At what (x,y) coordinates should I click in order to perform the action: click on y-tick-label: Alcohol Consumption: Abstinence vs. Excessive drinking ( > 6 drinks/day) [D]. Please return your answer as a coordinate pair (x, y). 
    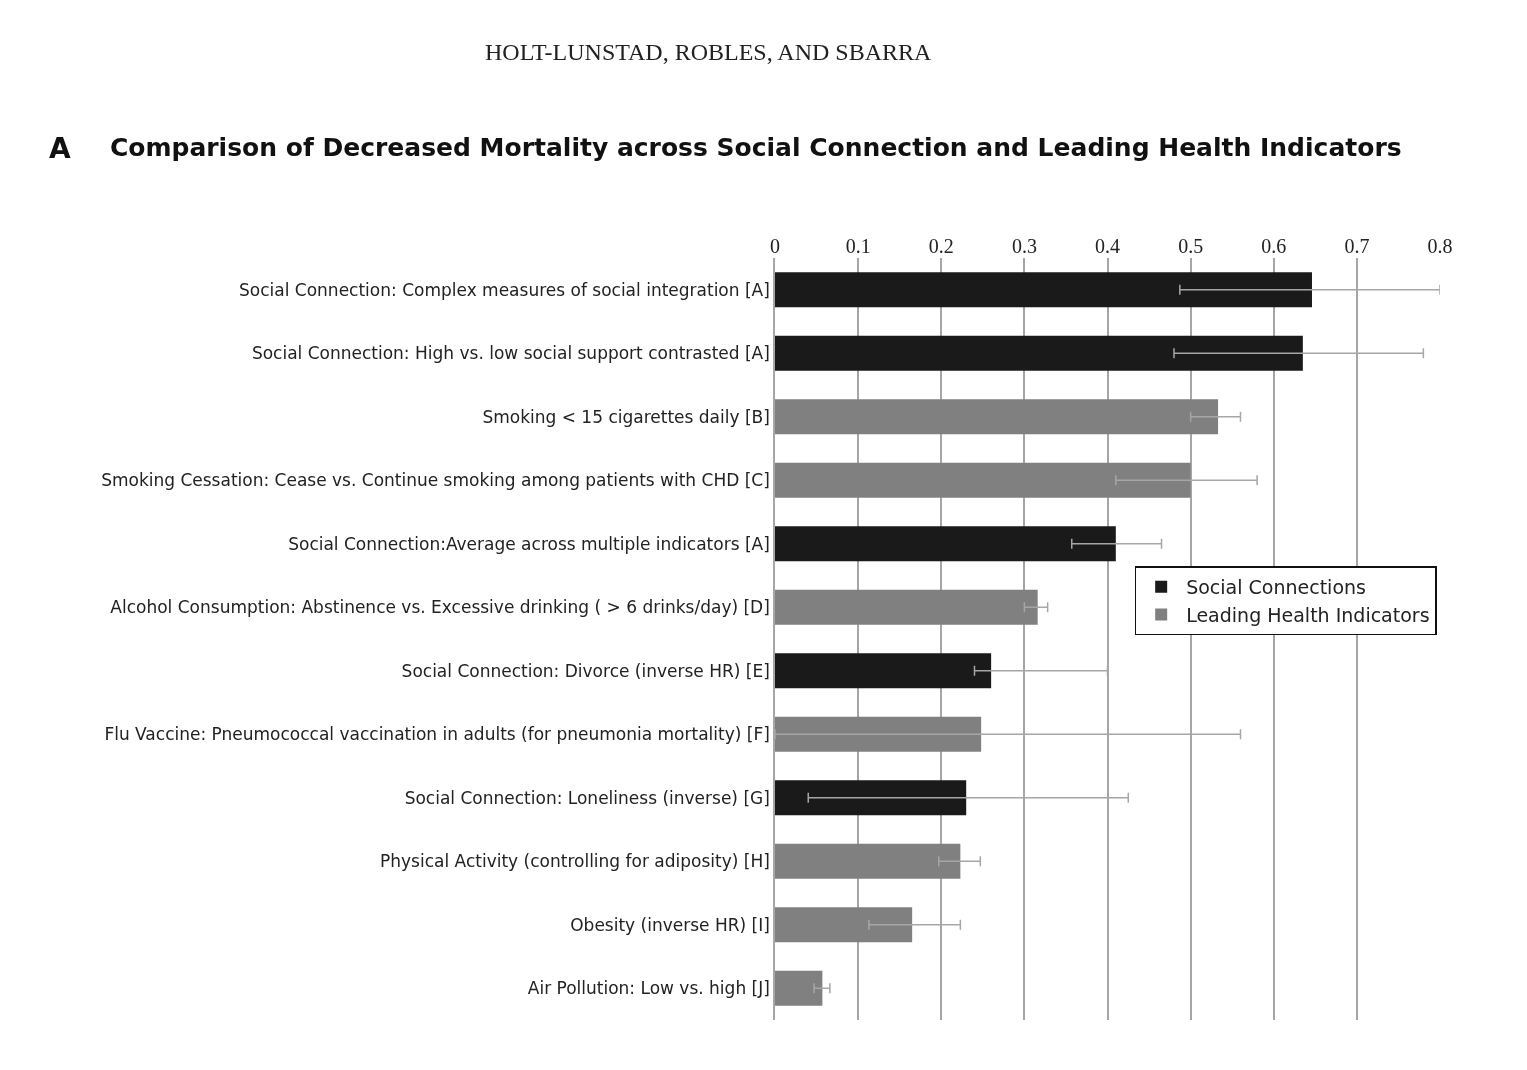
    Looking at the image, I should click on (440, 607).